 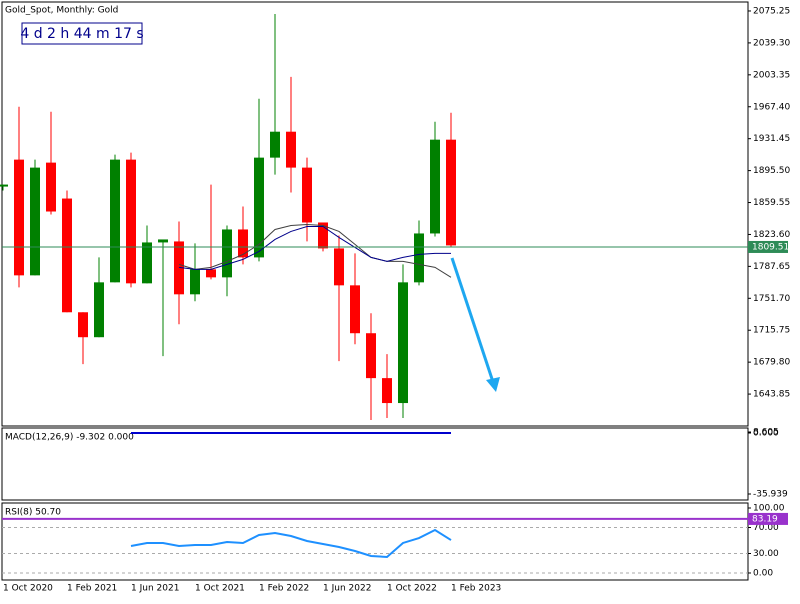 I want to click on arrow-head, so click(x=493, y=384).